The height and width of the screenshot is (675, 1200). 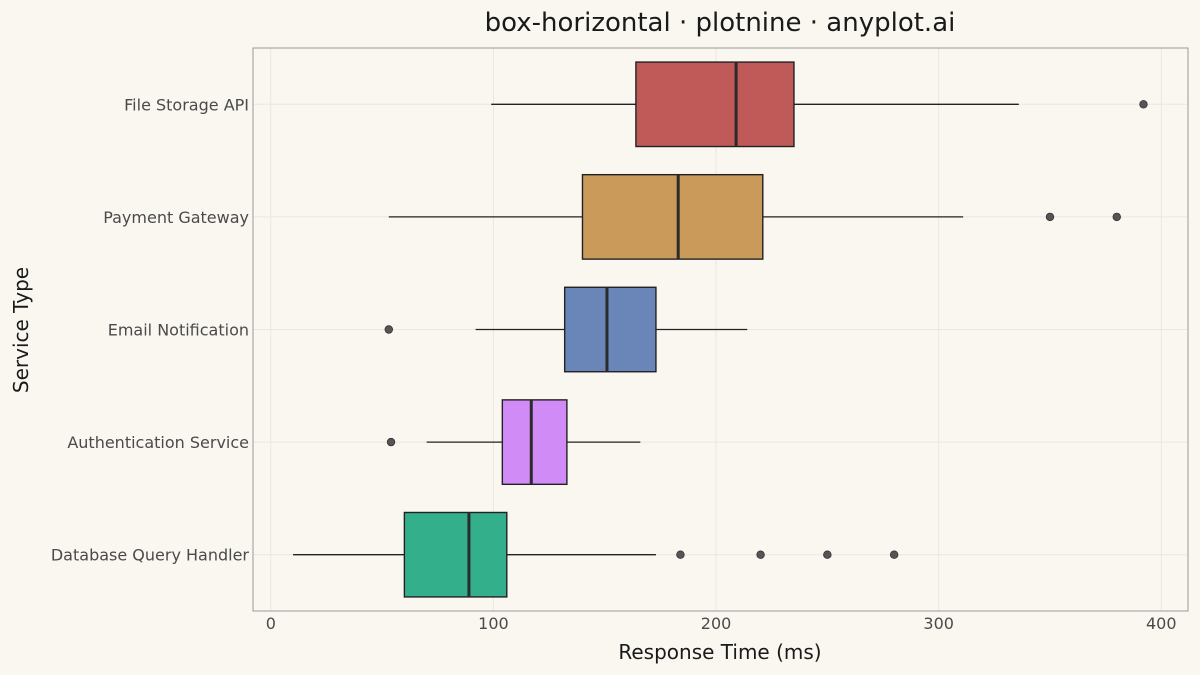 What do you see at coordinates (1161, 623) in the screenshot?
I see `x-tick-label: 400` at bounding box center [1161, 623].